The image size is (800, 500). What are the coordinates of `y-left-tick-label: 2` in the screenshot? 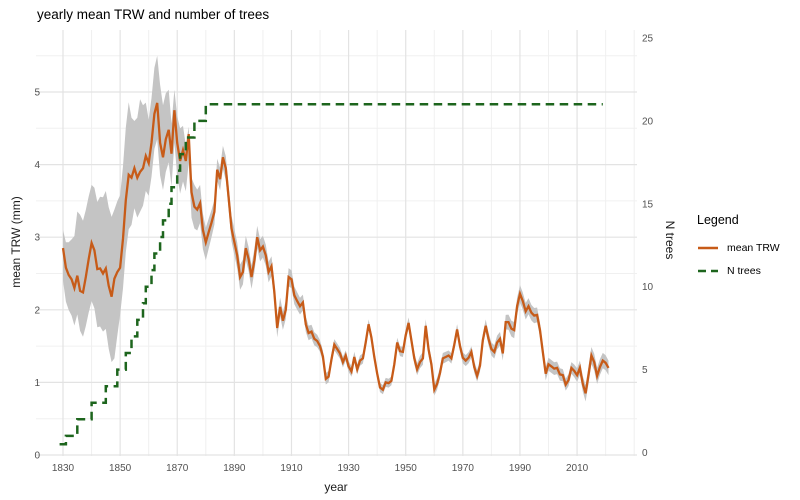 It's located at (37, 310).